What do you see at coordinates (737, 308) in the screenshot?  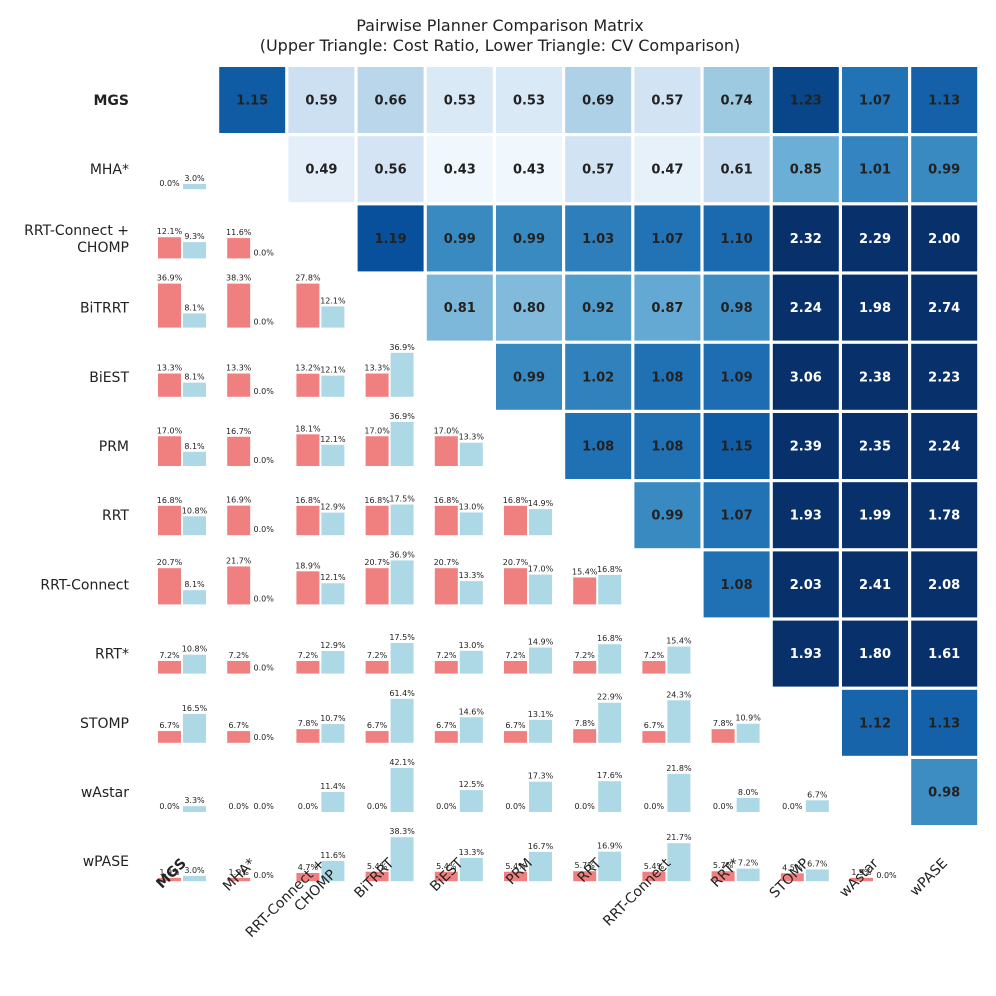 I see `cost-ratio-label: 0.98` at bounding box center [737, 308].